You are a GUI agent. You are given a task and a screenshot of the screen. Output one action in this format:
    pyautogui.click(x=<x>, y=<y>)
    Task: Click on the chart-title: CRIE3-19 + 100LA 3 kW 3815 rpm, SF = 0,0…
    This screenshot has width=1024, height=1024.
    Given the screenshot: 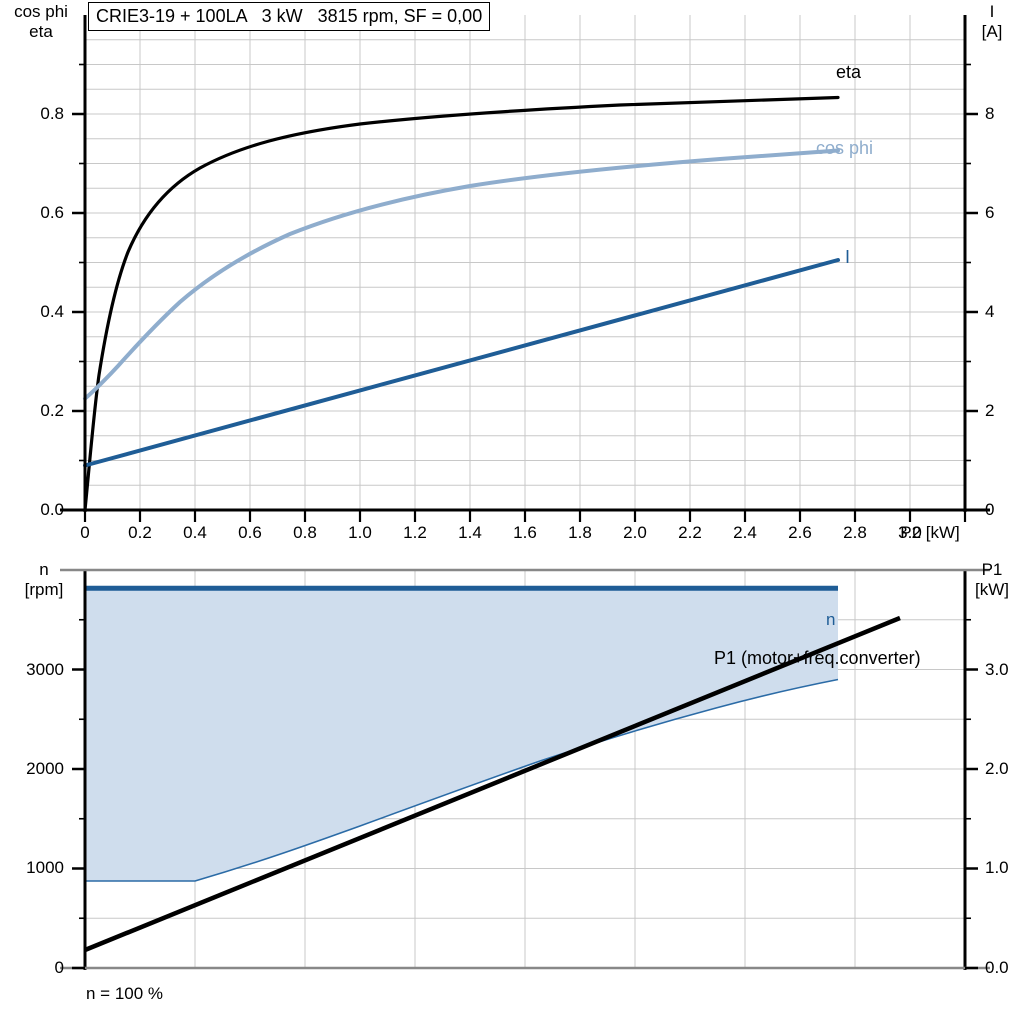 What is the action you would take?
    pyautogui.click(x=289, y=16)
    